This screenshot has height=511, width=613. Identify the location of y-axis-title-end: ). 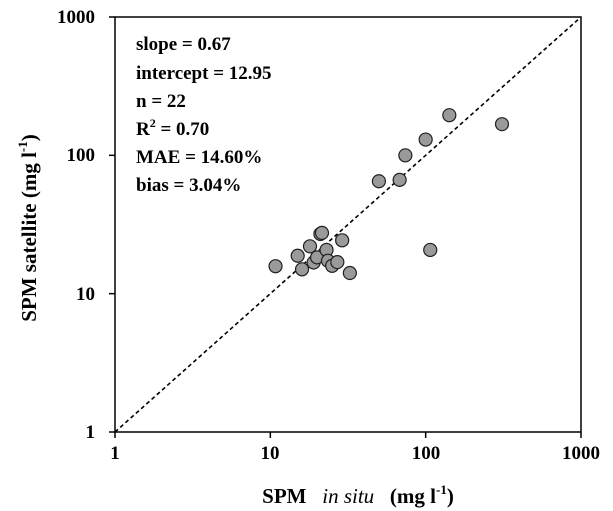
(29, 137).